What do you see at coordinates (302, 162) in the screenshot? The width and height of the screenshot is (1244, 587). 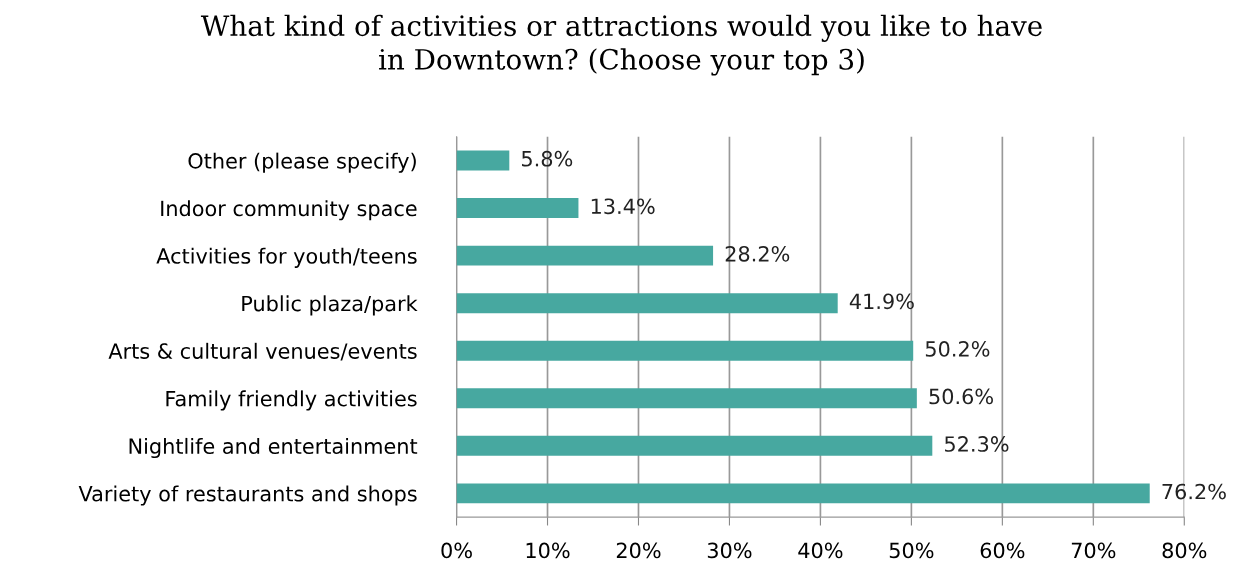 I see `y-tick-label: Other (please specify)` at bounding box center [302, 162].